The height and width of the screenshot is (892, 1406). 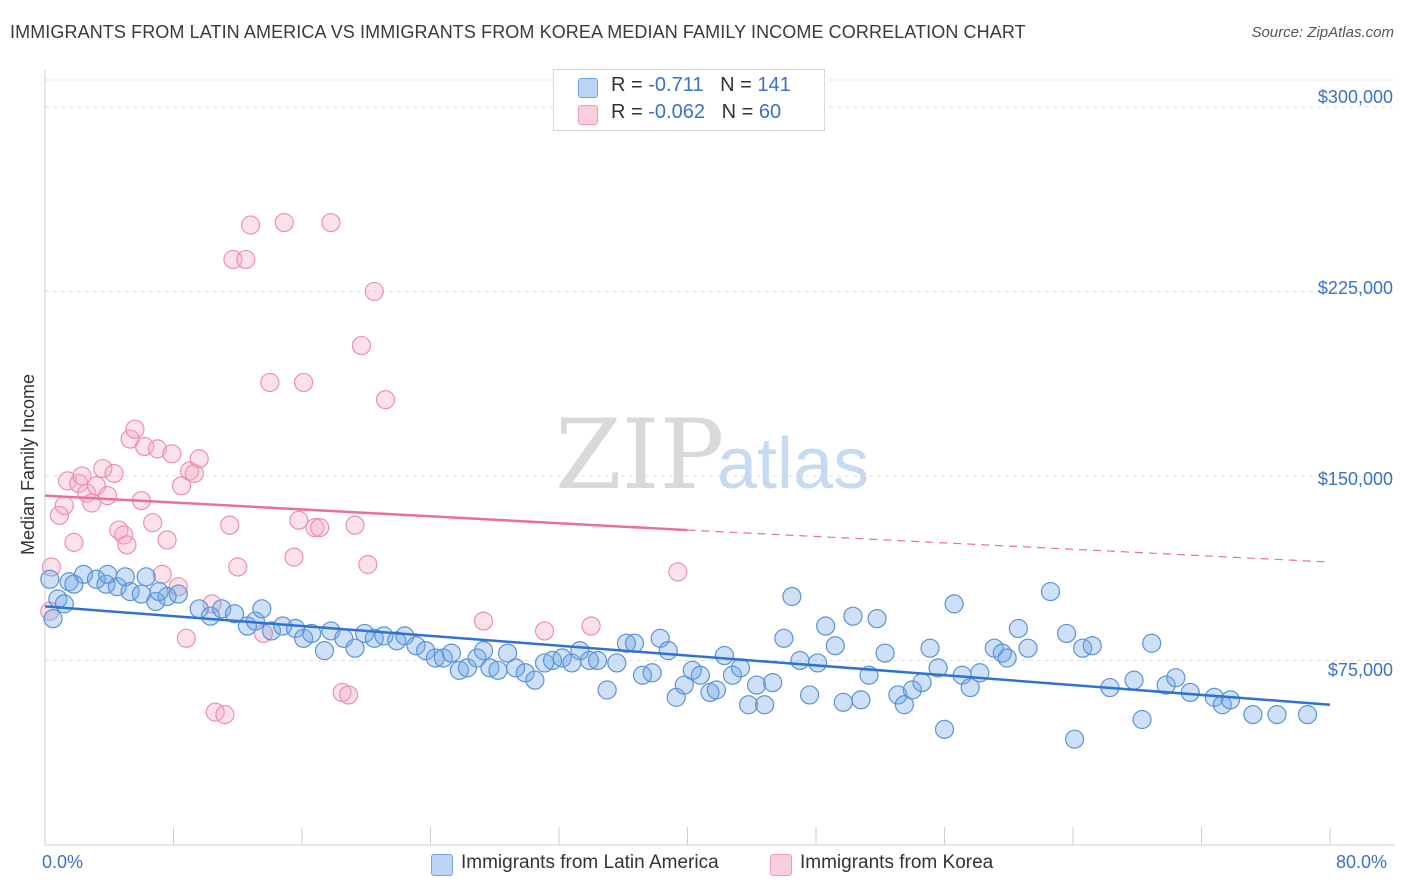 What do you see at coordinates (1322, 32) in the screenshot?
I see `source-label: Source: ZipAtlas.com` at bounding box center [1322, 32].